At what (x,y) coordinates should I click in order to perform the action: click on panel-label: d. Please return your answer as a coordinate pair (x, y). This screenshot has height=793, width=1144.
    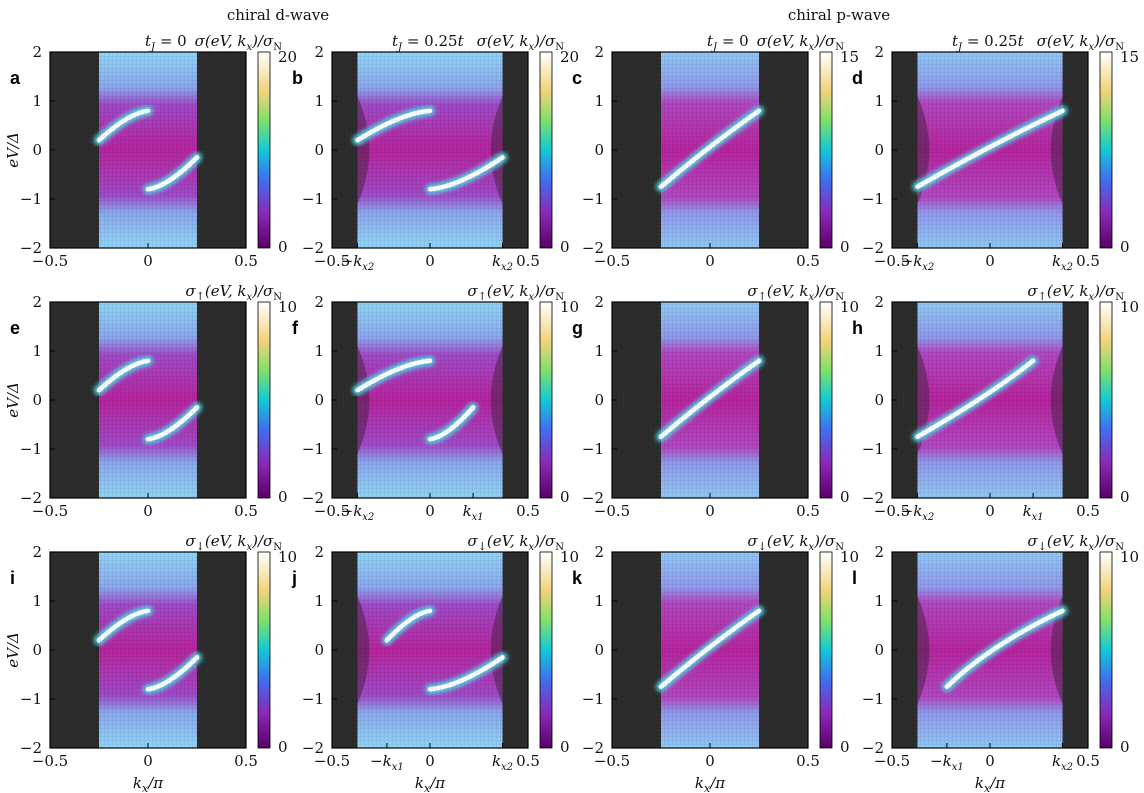
    Looking at the image, I should click on (857, 78).